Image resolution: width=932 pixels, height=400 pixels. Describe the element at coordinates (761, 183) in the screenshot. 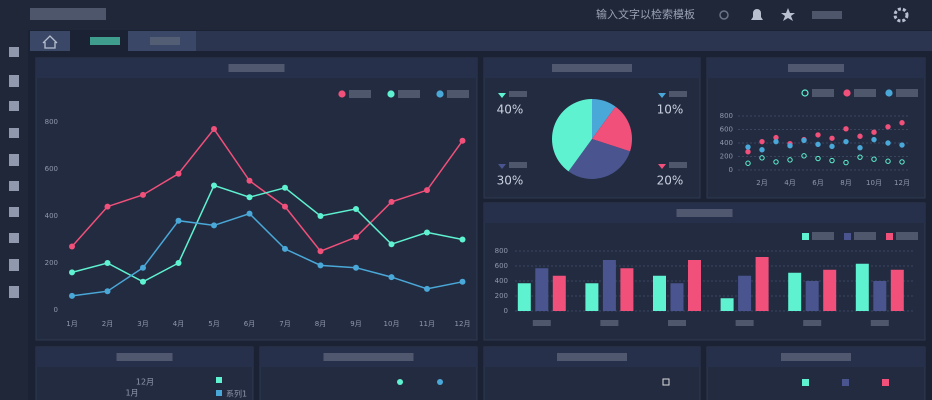

I see `x-tick-label: 2月` at that location.